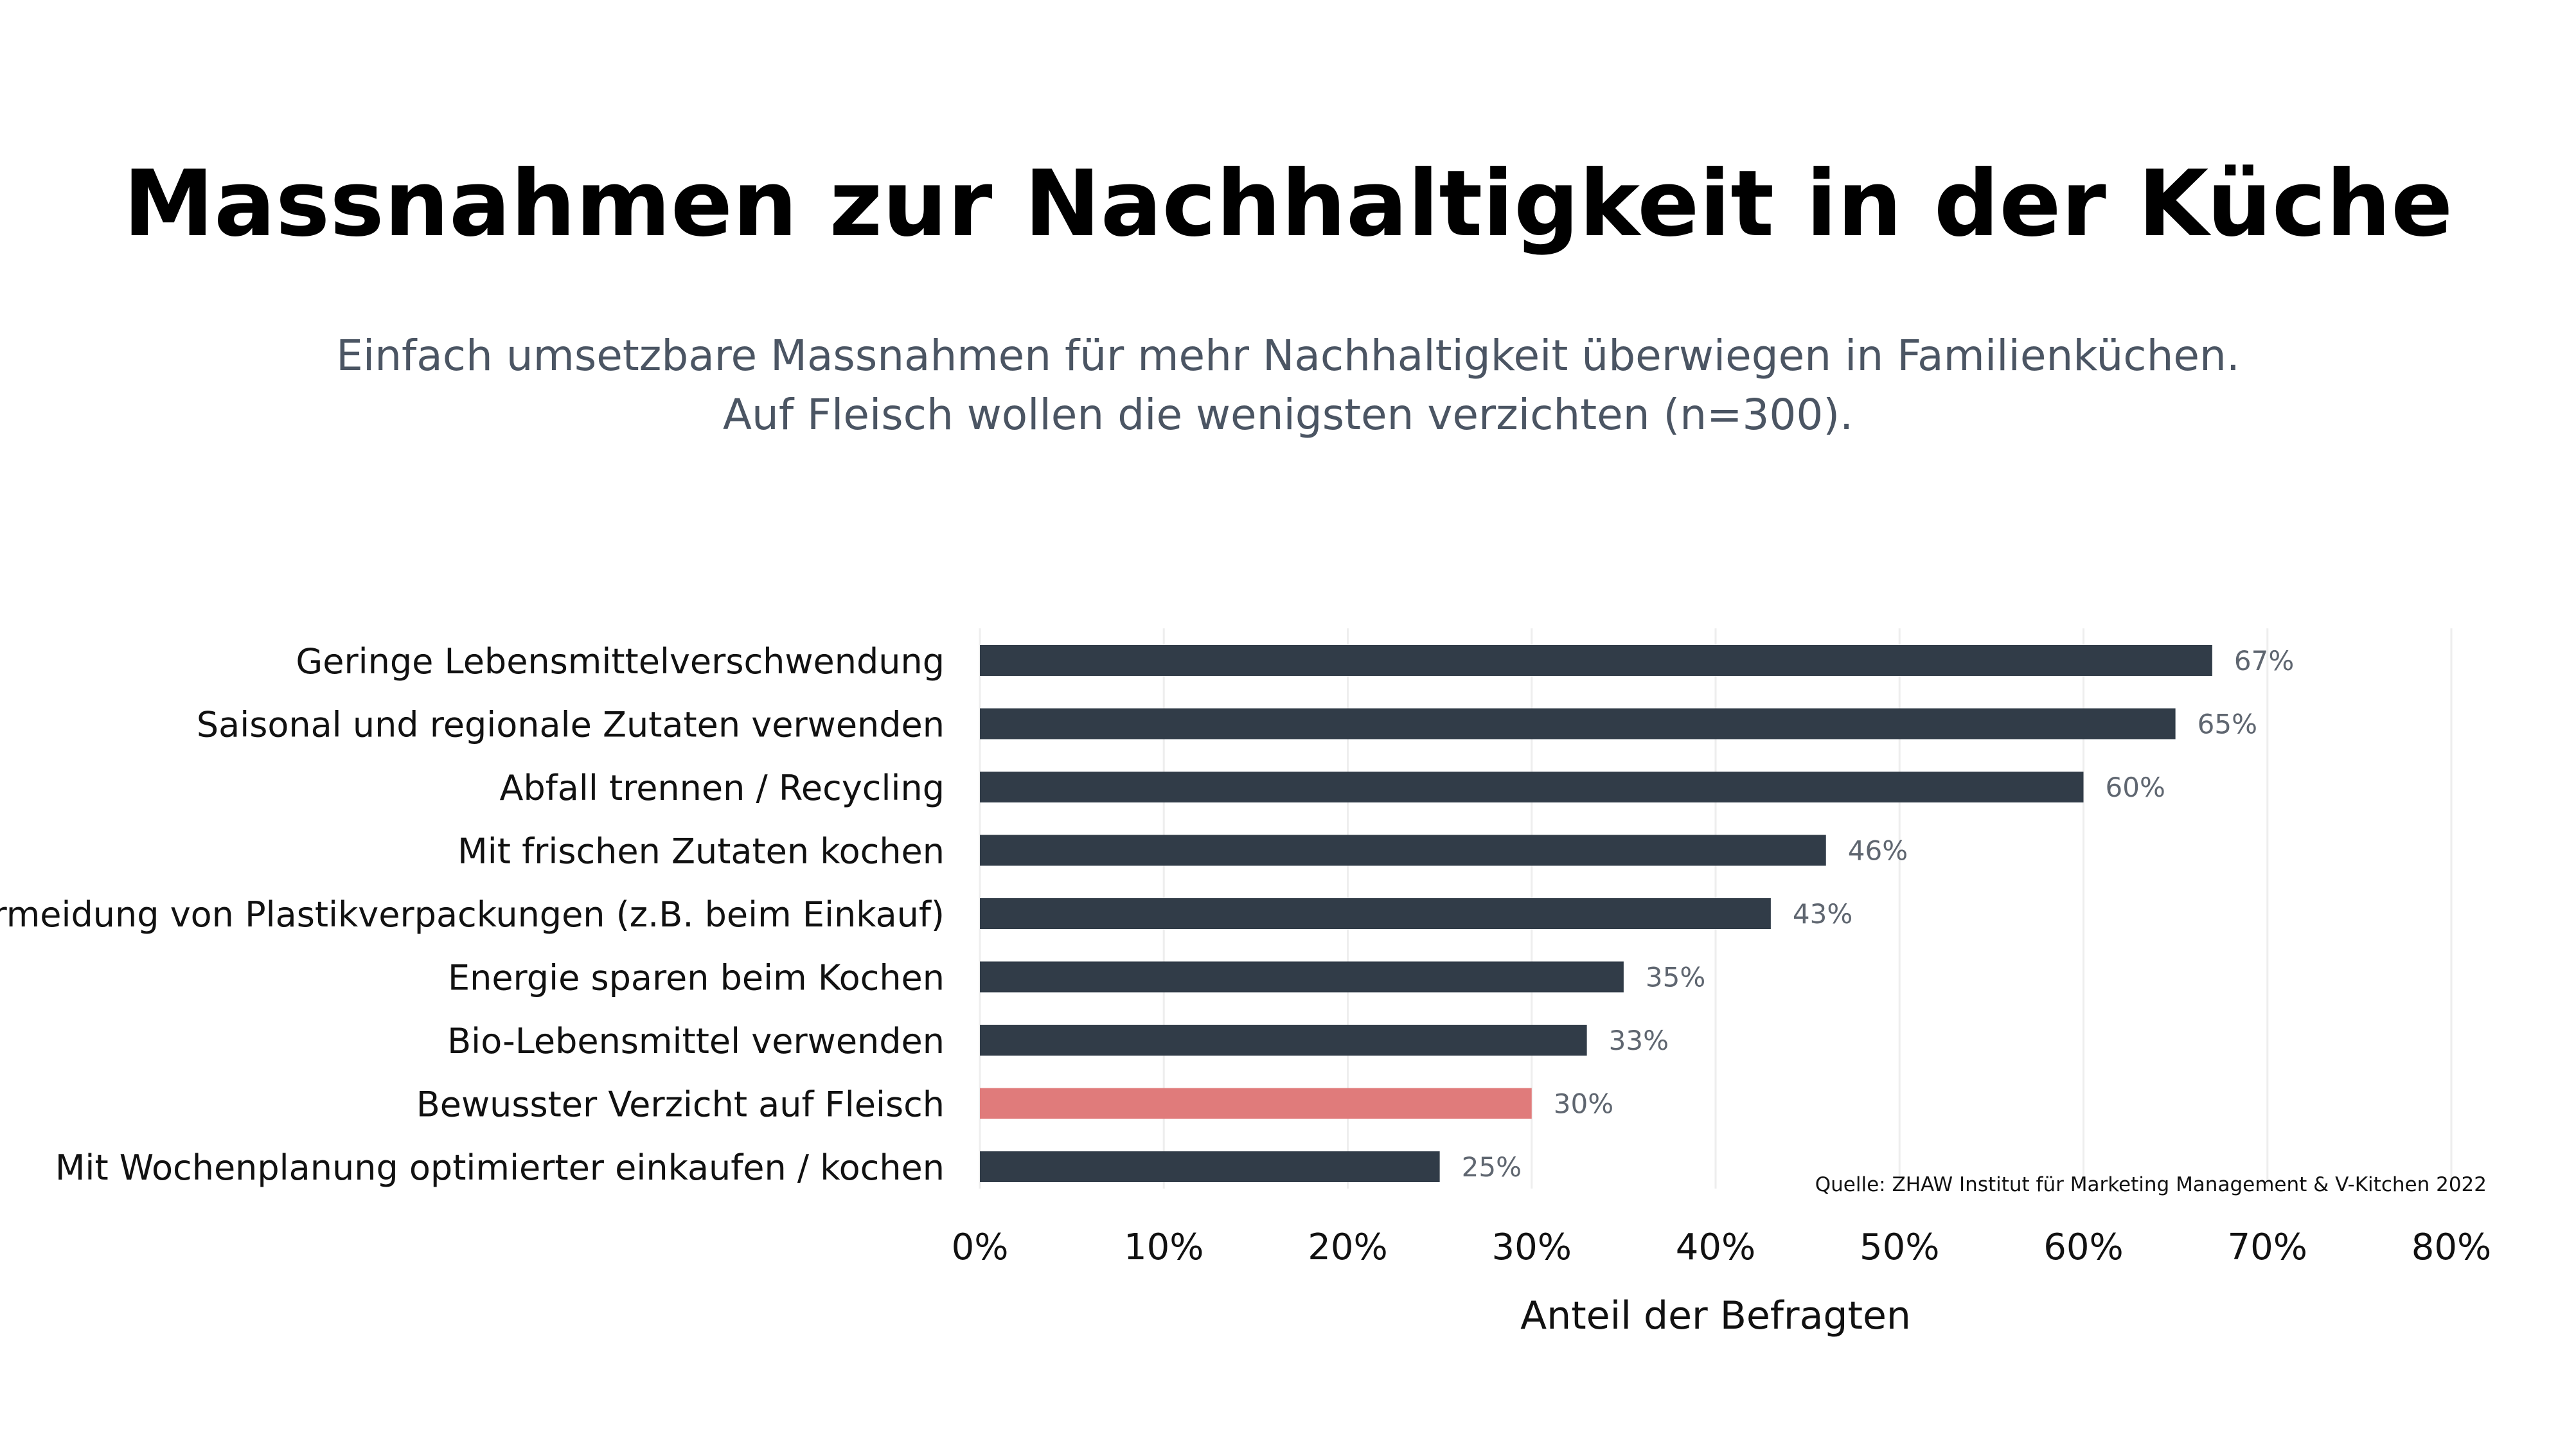 This screenshot has height=1452, width=2576. I want to click on value-label: 25%, so click(1492, 1167).